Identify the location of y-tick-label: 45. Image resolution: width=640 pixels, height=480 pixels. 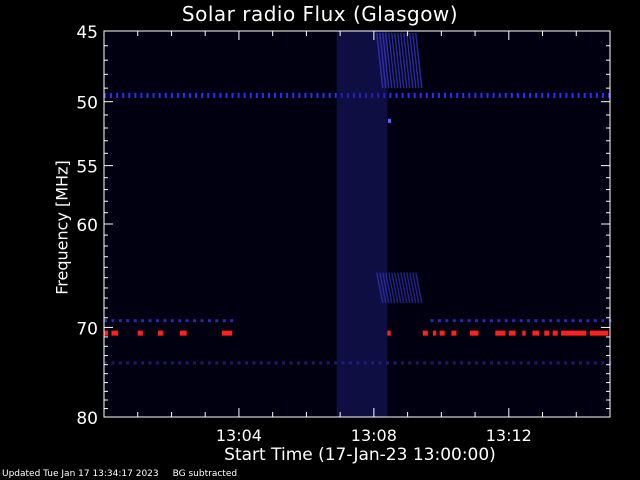
(87, 33).